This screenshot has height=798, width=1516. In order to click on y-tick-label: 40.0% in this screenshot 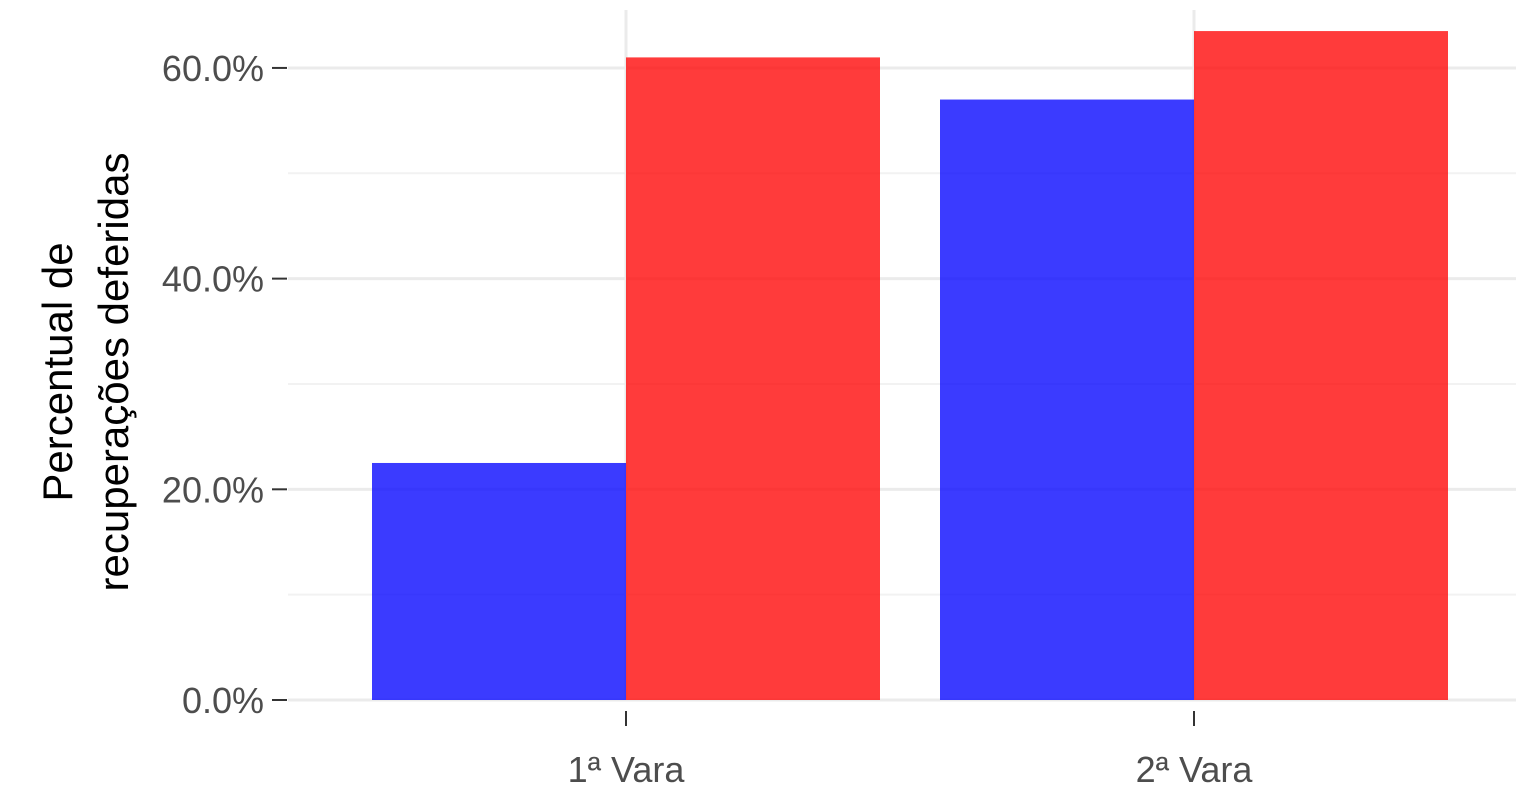, I will do `click(213, 279)`.